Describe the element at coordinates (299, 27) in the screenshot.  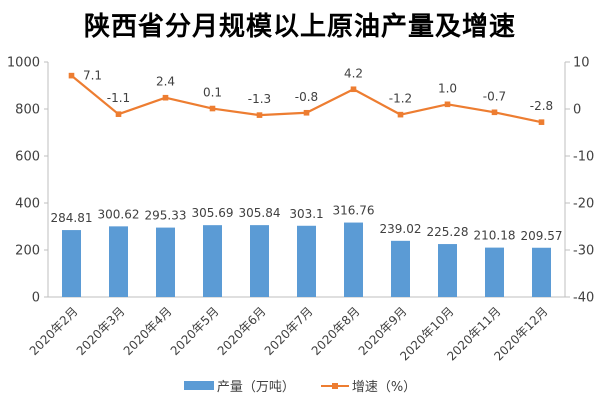
I see `chart-title: 陕西省分月规模以上原油产量及增速` at that location.